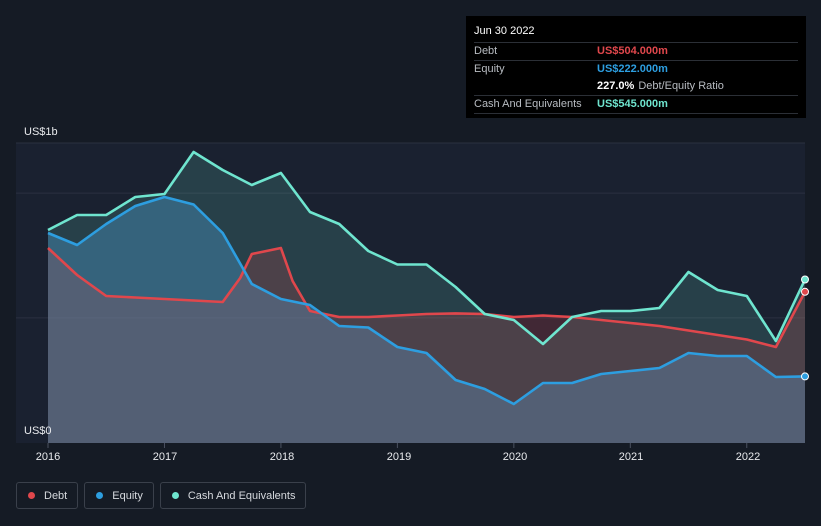  I want to click on cash-dot-icon, so click(175, 495).